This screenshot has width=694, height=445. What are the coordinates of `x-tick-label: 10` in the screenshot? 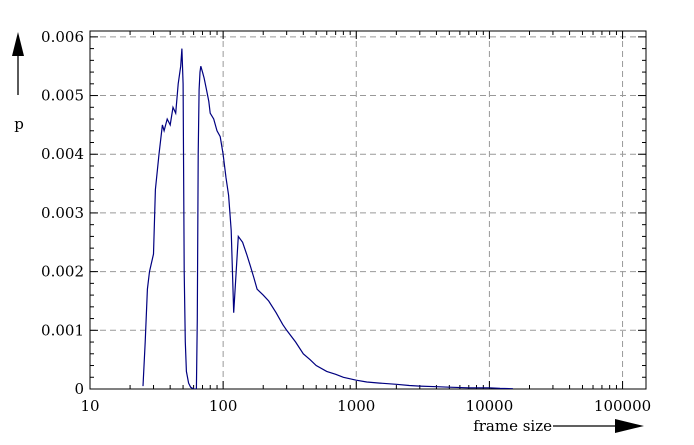 It's located at (89, 406).